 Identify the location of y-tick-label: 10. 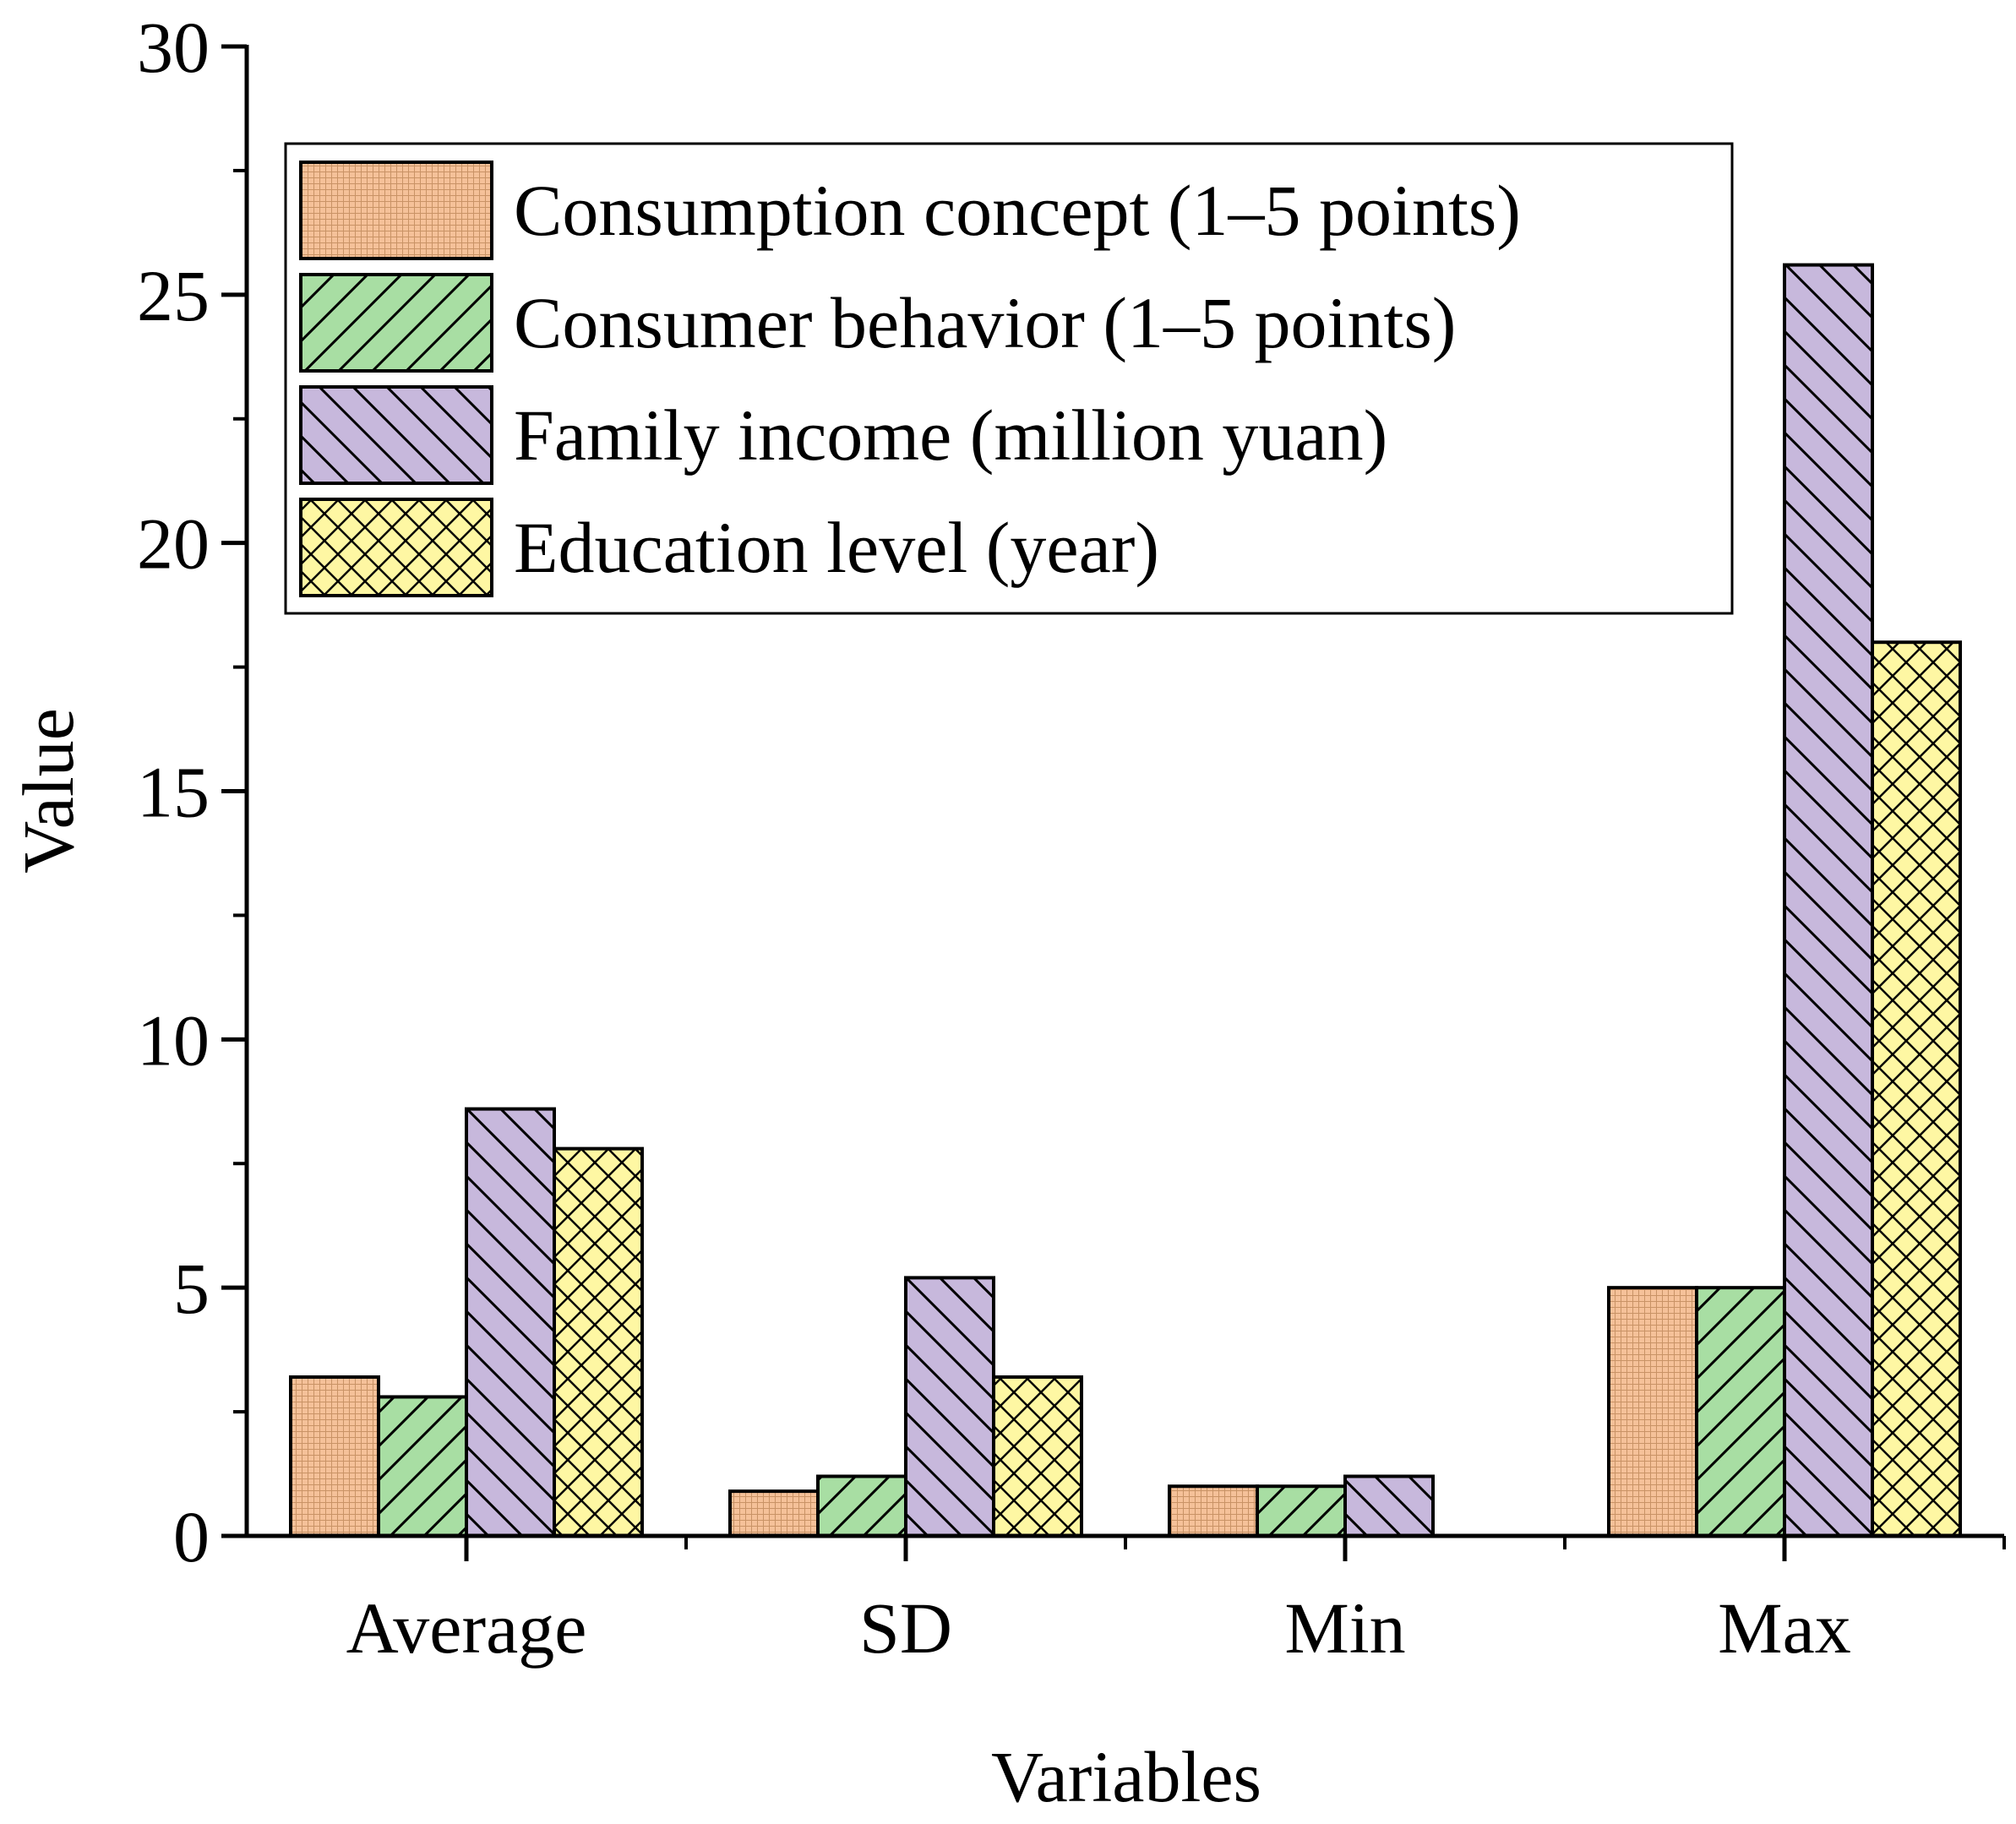
(174, 1040).